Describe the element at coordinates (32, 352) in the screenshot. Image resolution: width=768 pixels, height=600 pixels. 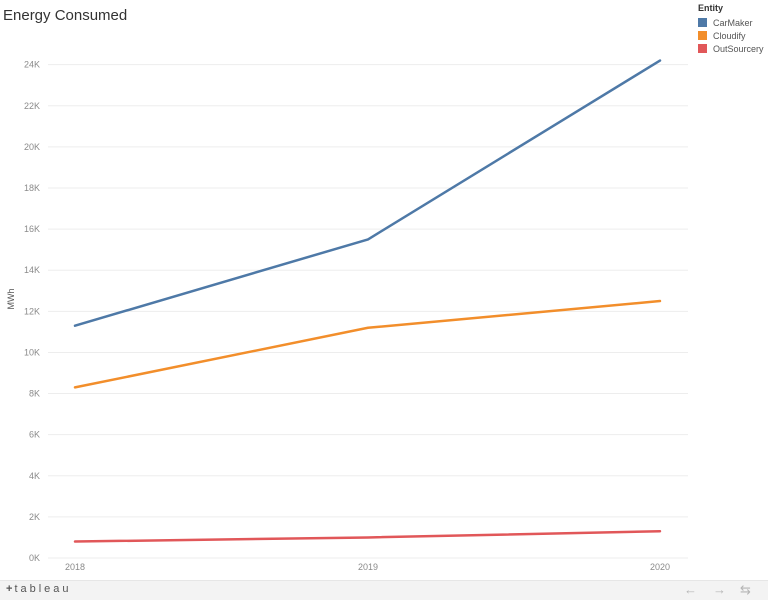
I see `y-tick-label: 10K` at that location.